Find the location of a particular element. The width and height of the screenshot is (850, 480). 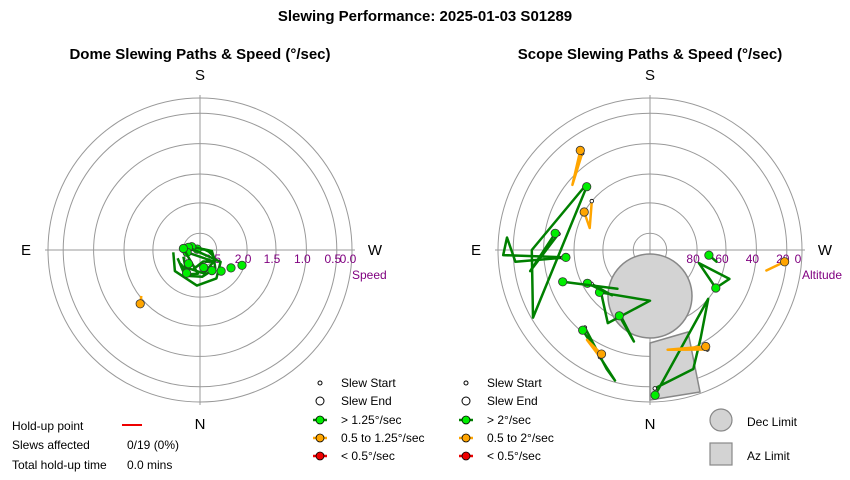

scope-legend-start-marker is located at coordinates (466, 383).